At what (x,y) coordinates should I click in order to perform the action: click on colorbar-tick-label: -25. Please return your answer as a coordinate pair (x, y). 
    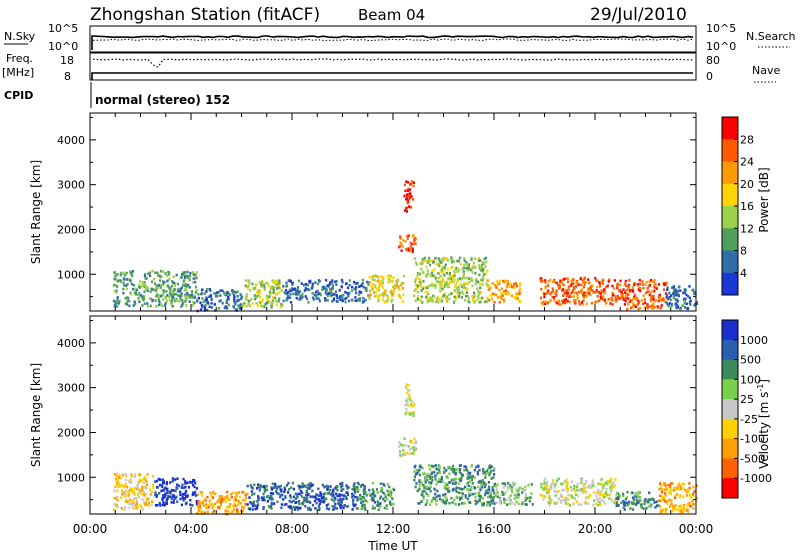
    Looking at the image, I should click on (749, 419).